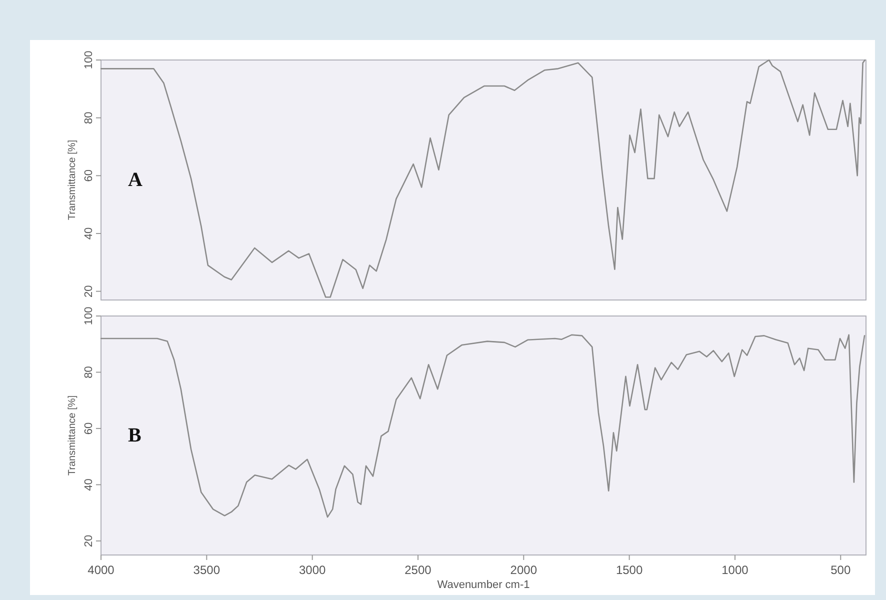  Describe the element at coordinates (840, 570) in the screenshot. I see `x-tick-label: 500` at that location.